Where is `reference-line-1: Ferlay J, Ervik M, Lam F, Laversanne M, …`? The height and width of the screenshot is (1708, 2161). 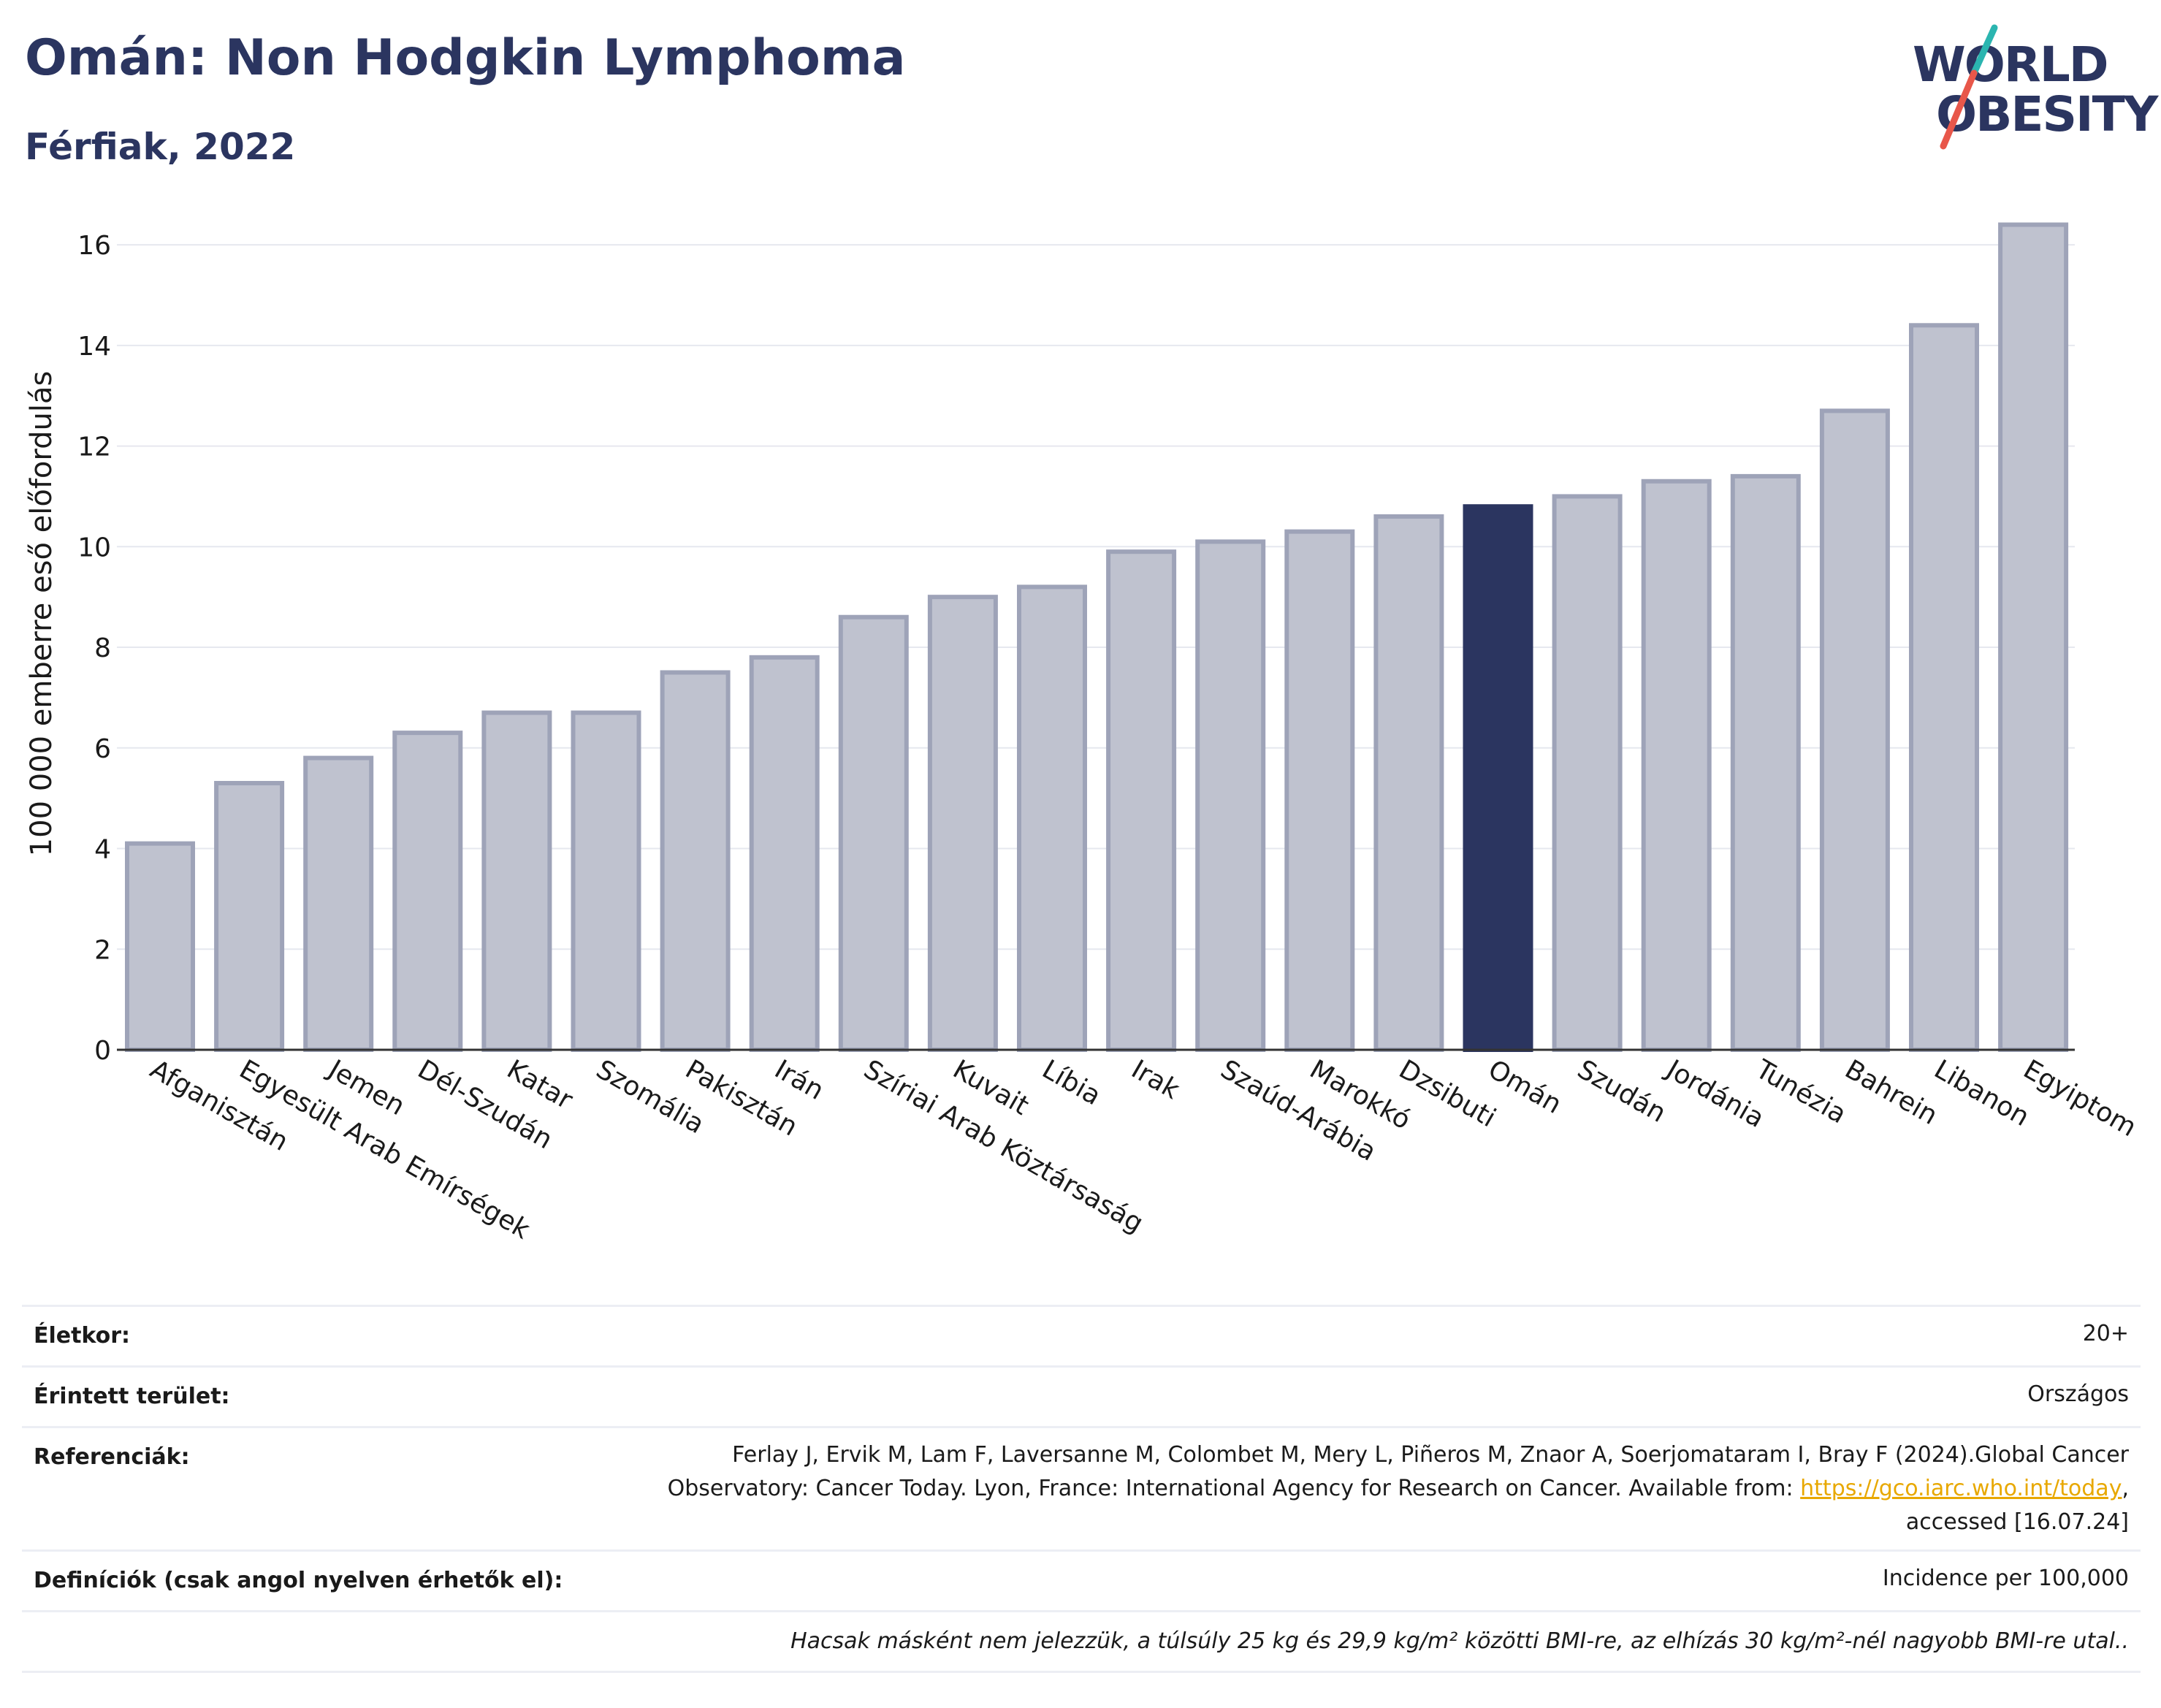 reference-line-1: Ferlay J, Ervik M, Lam F, Laversanne M, … is located at coordinates (1430, 1455).